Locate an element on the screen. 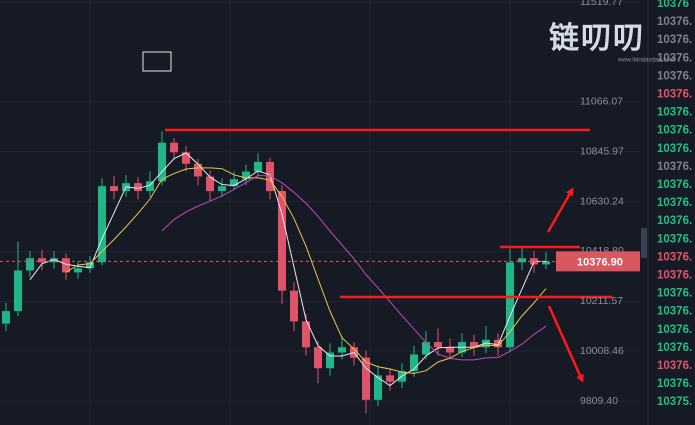 Image resolution: width=695 pixels, height=425 pixels. current-price-label: 10376.90 is located at coordinates (600, 262).